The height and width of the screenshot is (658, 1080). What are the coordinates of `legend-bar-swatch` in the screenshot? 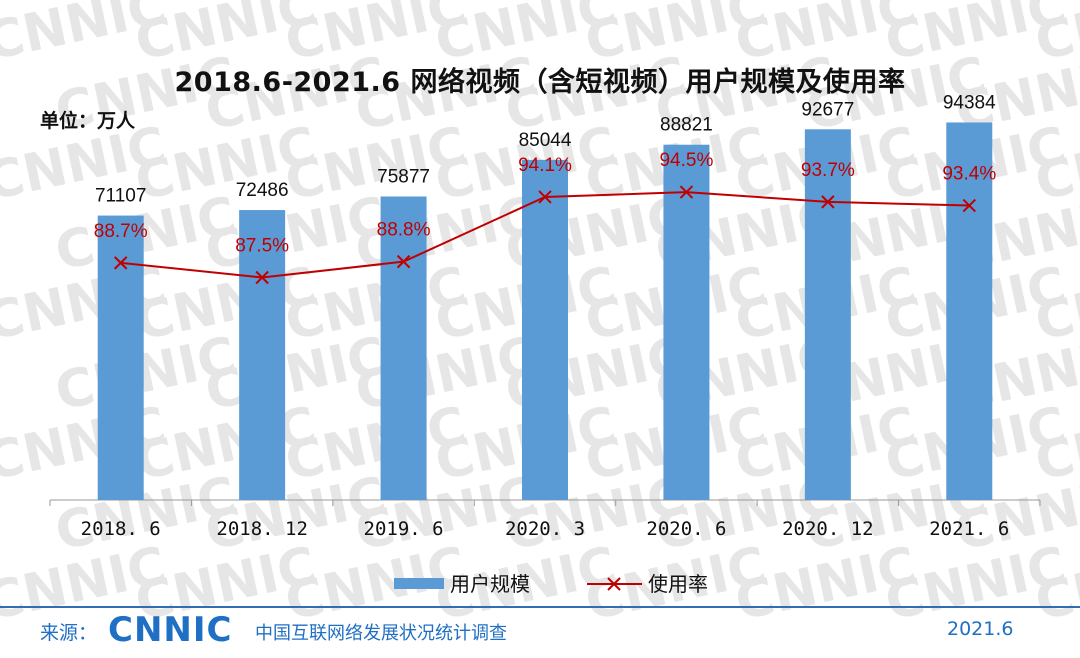 It's located at (419, 583).